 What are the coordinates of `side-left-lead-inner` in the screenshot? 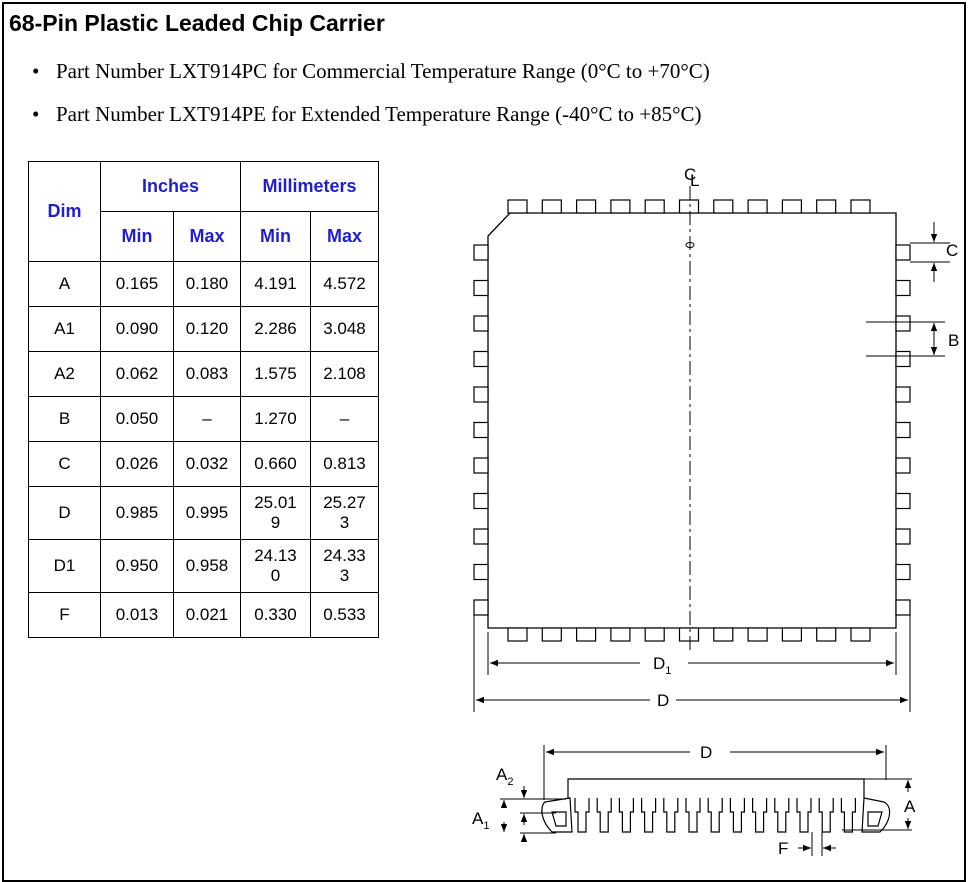 It's located at (559, 819).